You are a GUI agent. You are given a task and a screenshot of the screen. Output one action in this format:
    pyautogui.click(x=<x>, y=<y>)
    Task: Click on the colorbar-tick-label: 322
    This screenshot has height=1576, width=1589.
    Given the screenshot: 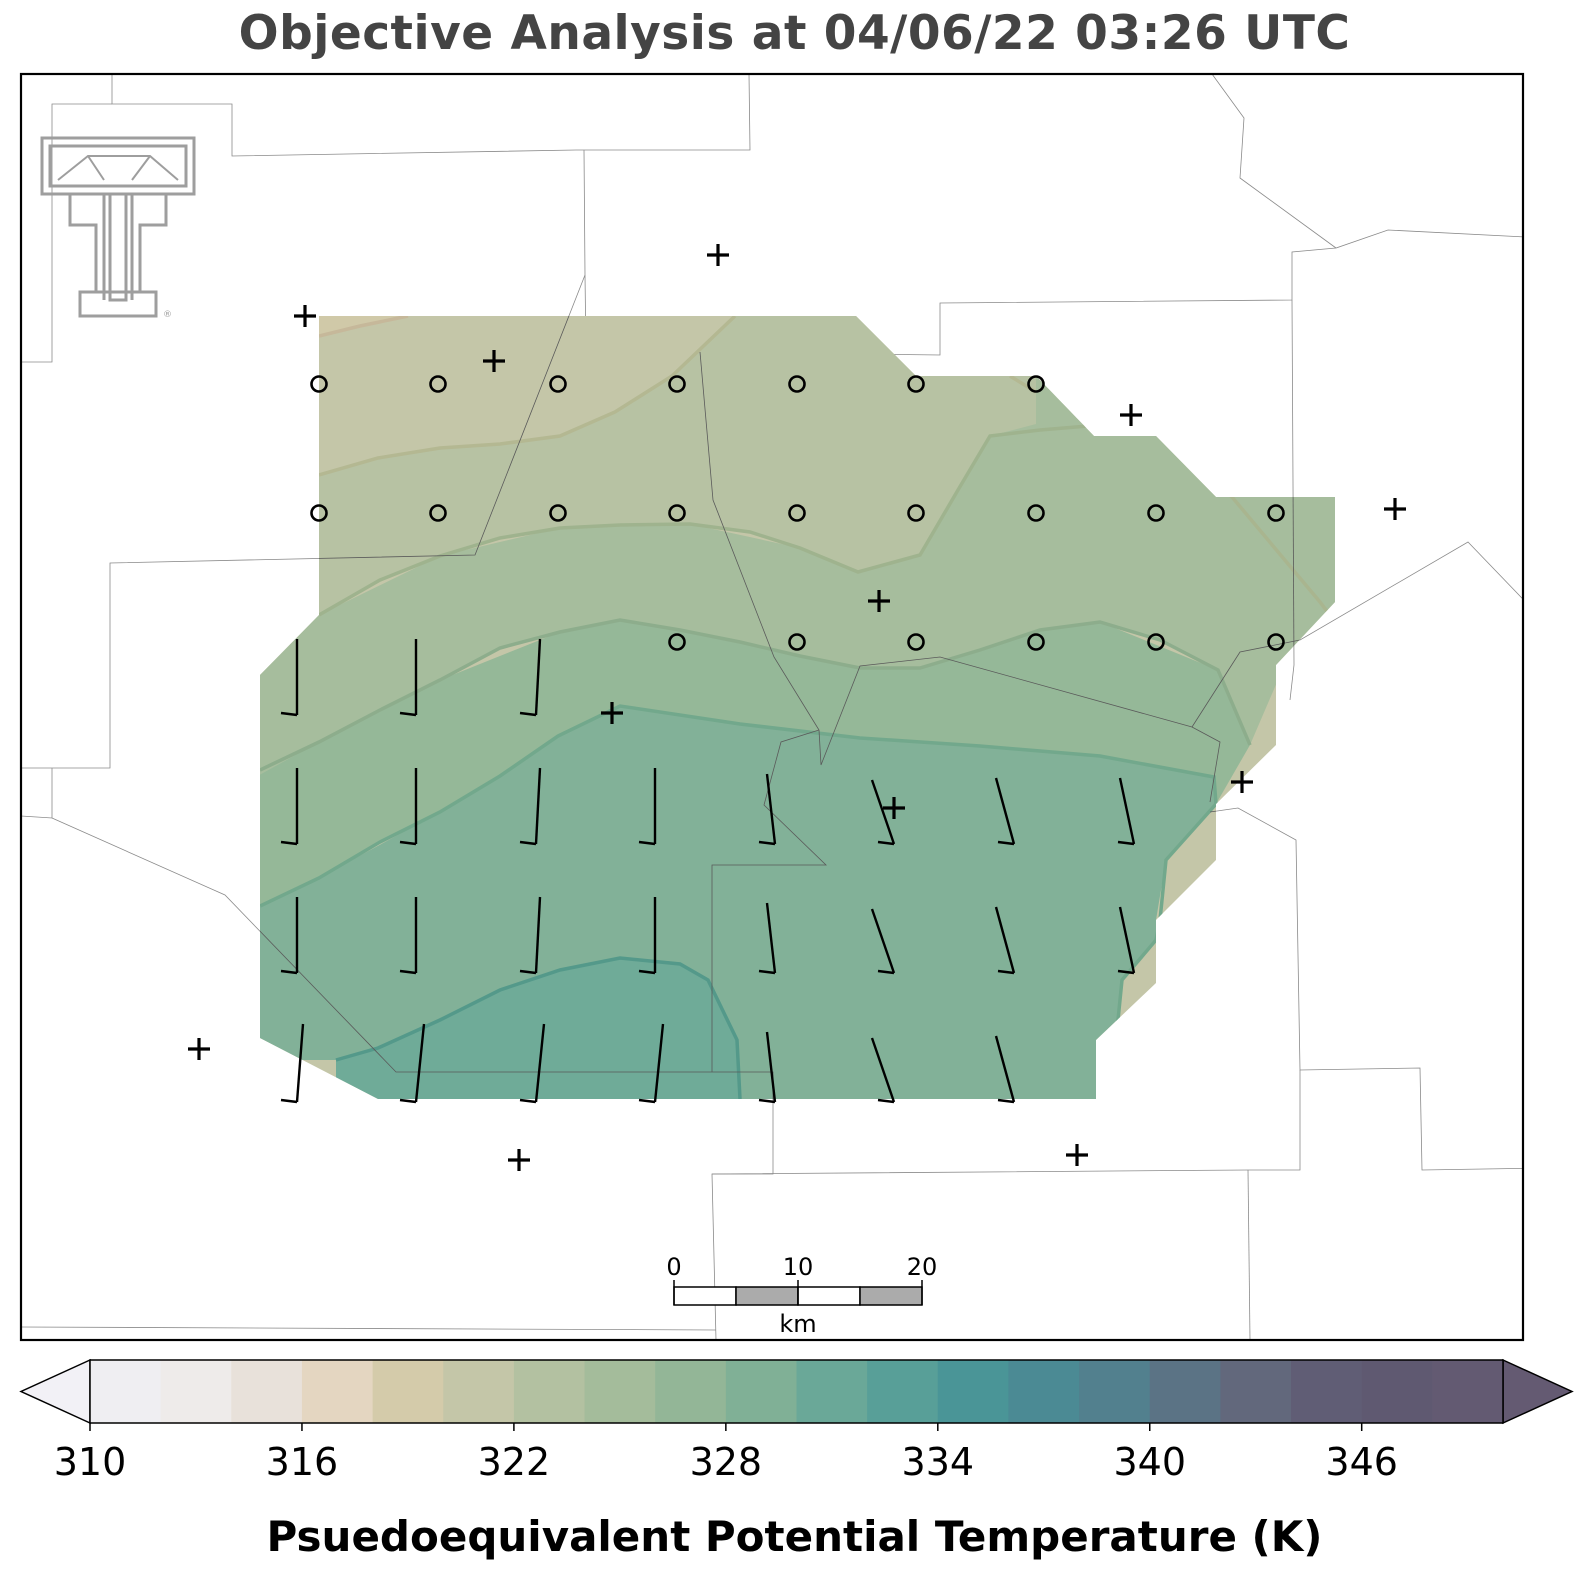 What is the action you would take?
    pyautogui.click(x=514, y=1462)
    